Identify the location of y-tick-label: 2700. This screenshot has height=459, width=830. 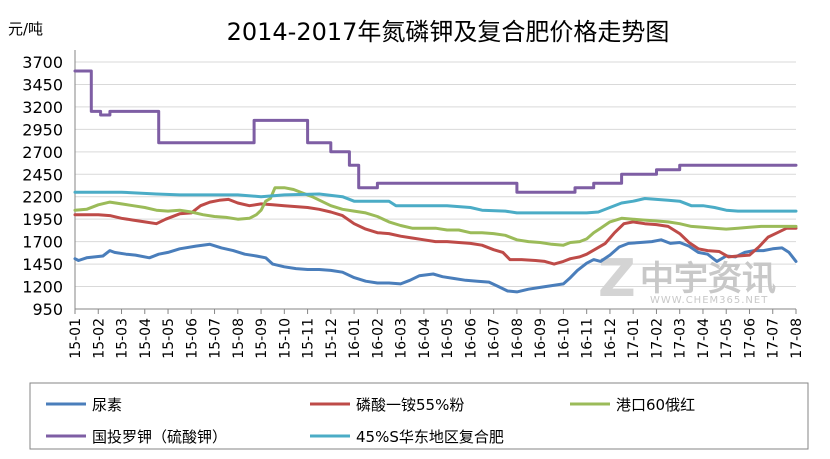
(42, 152).